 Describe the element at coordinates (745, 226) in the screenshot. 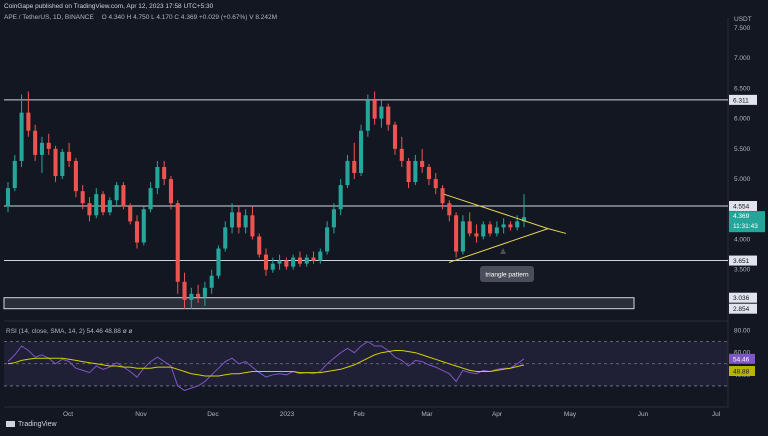

I see `countdown-label: 11:31:43` at that location.